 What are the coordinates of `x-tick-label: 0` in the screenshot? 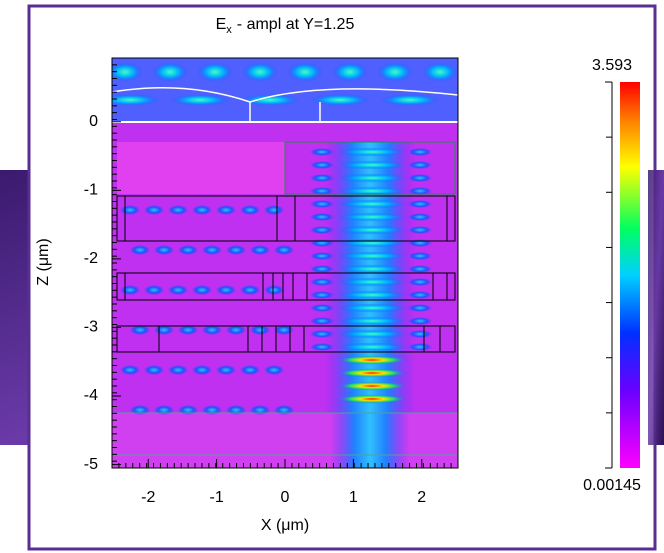 It's located at (285, 497).